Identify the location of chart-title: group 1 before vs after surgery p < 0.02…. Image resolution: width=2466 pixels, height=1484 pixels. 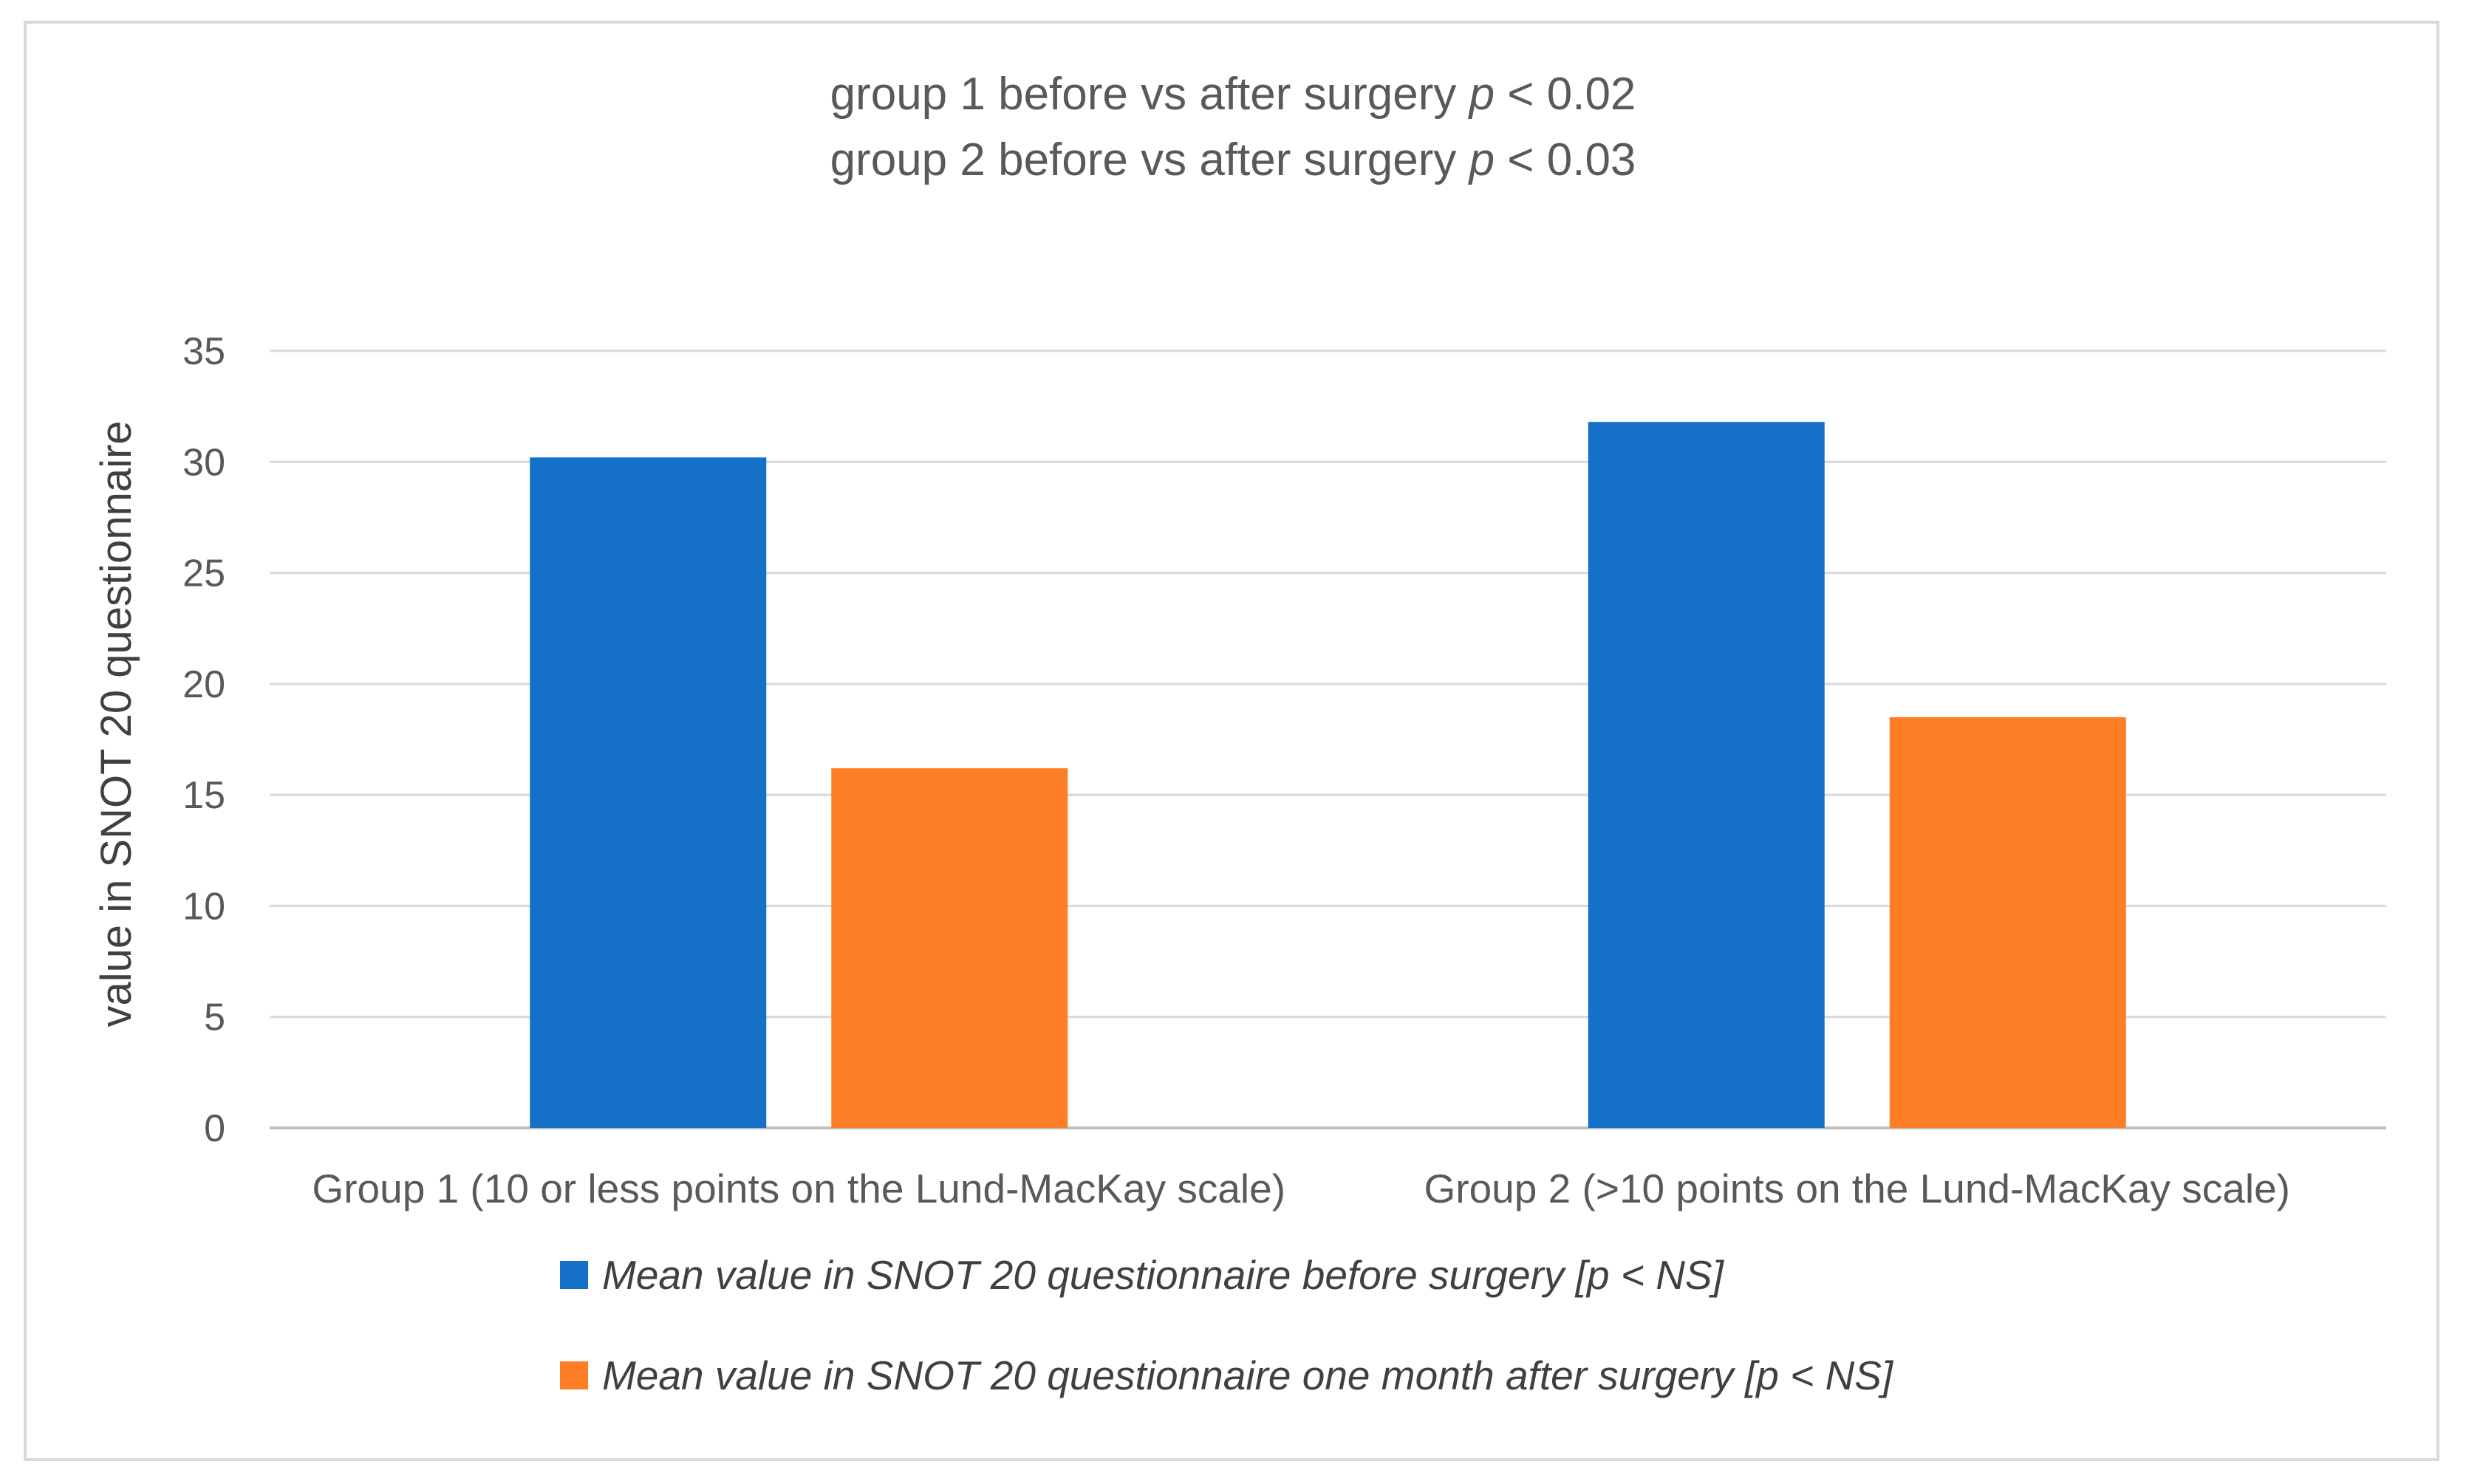
(1233, 127).